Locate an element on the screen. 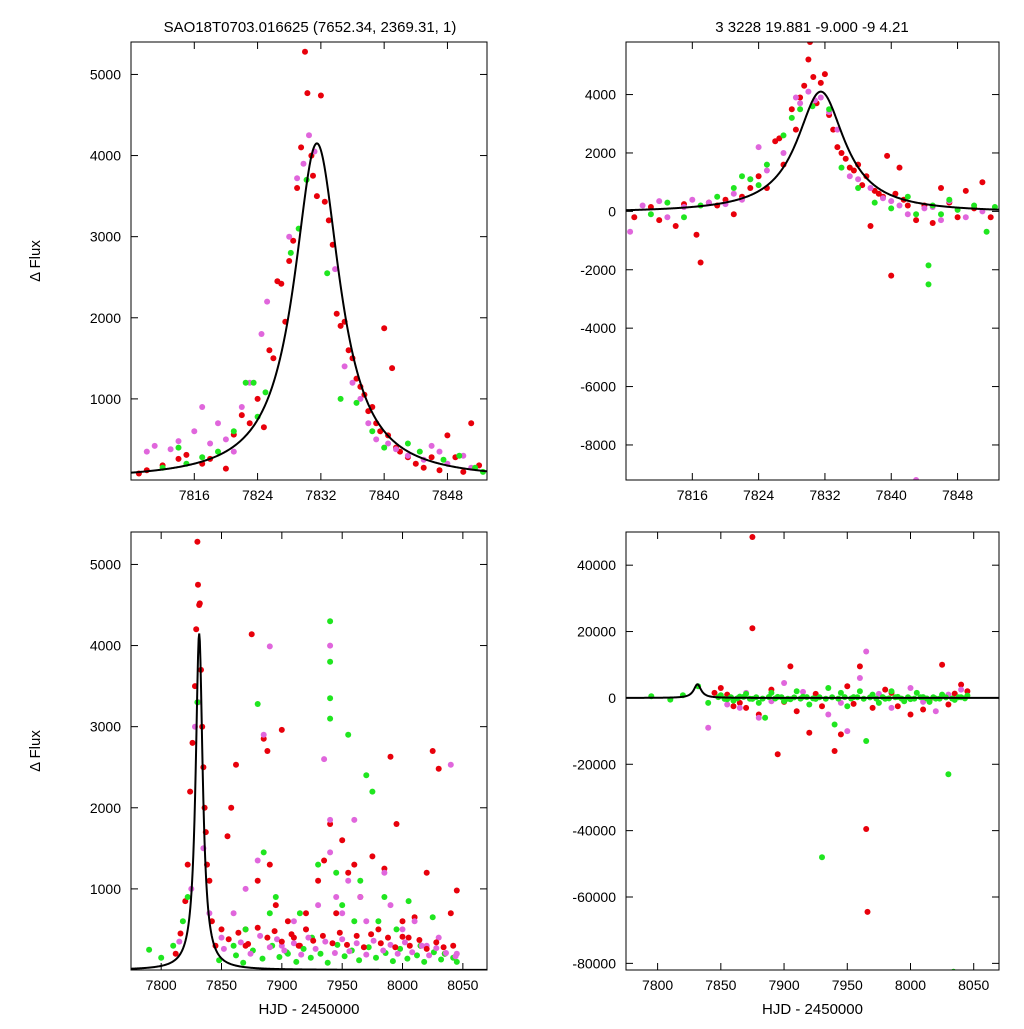 This screenshot has height=1029, width=1024. x-tick-label: 7800 is located at coordinates (161, 985).